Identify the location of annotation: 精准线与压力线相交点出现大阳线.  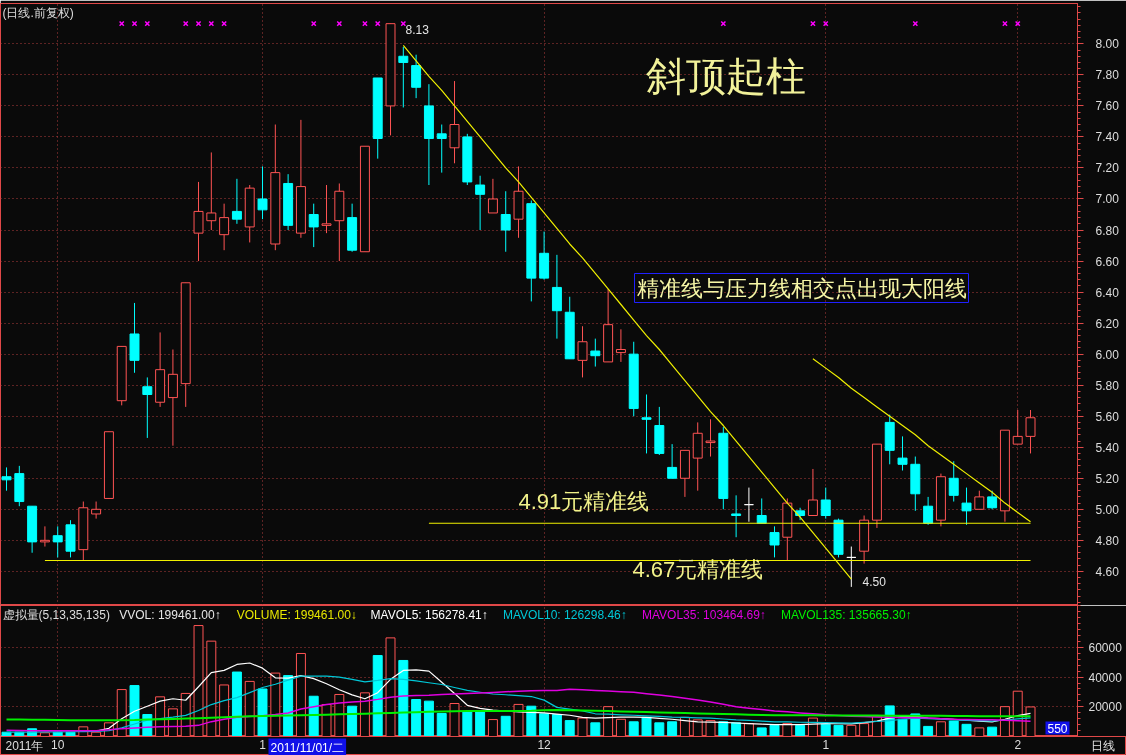
(801, 288).